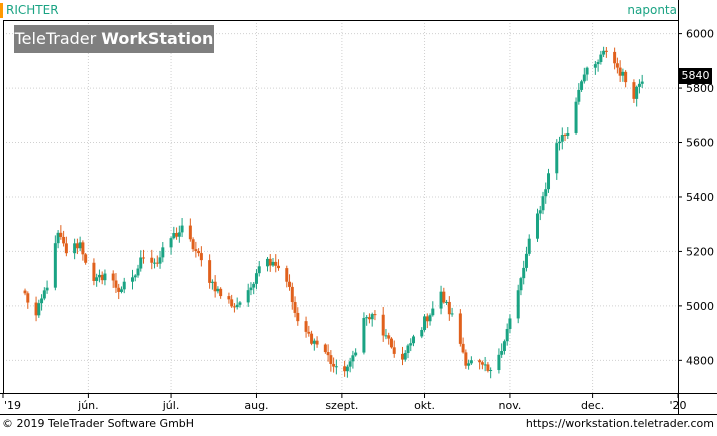  Describe the element at coordinates (700, 143) in the screenshot. I see `y-tick-label: 5600` at that location.